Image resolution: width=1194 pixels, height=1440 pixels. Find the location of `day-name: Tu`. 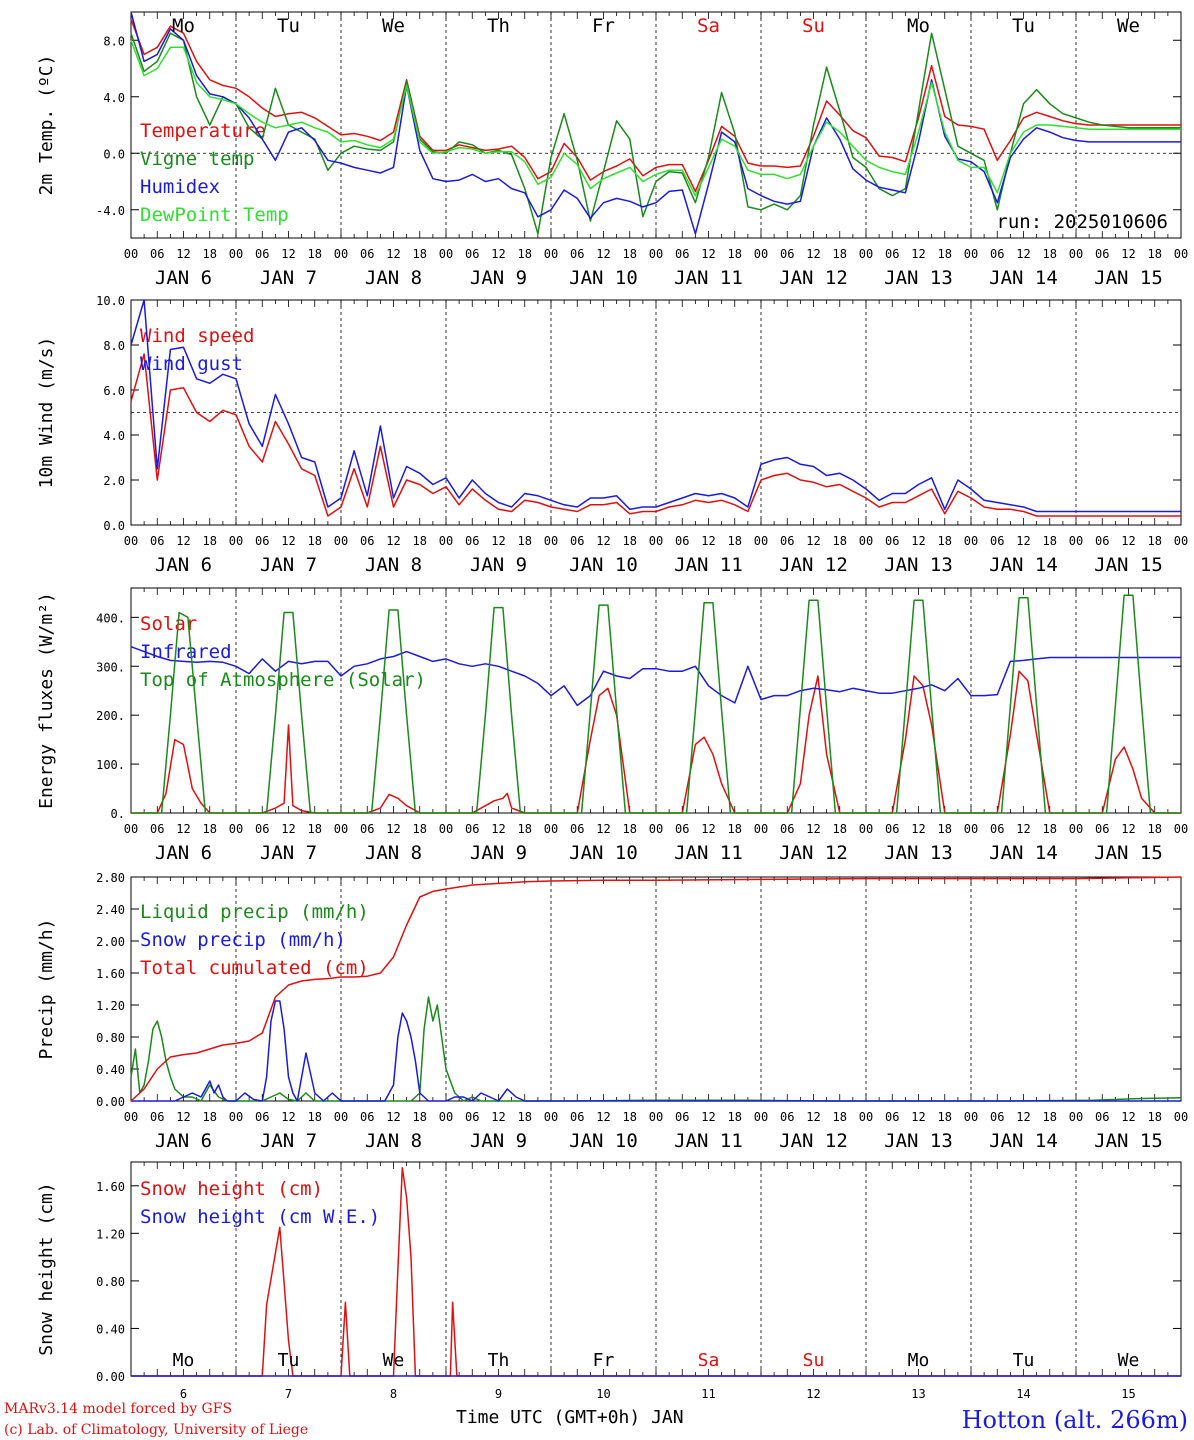

day-name: Tu is located at coordinates (1023, 26).